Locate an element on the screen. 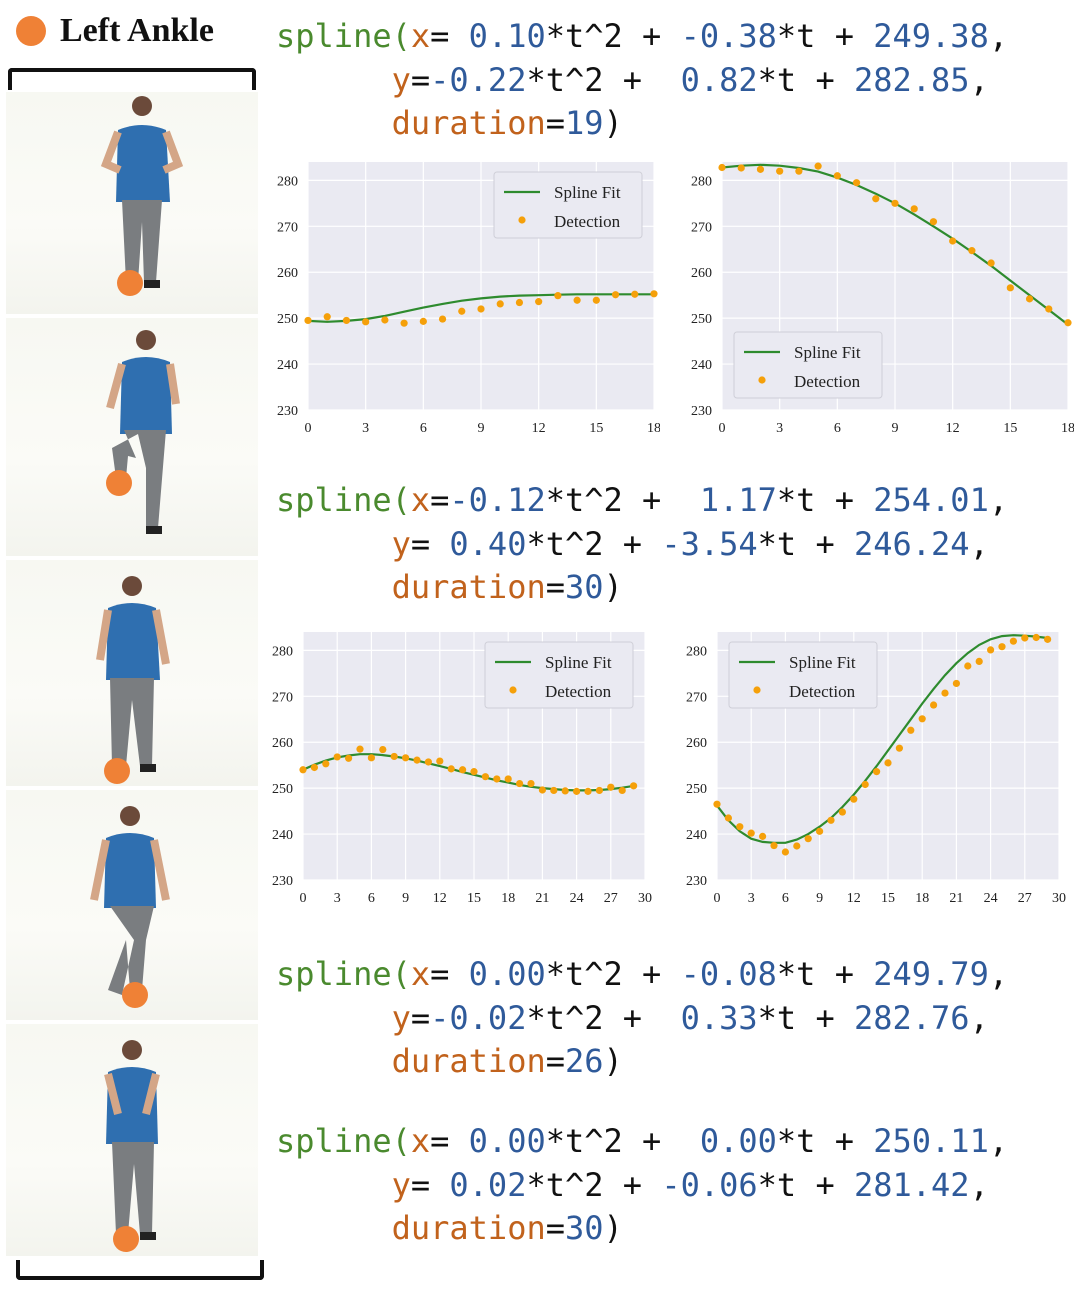  frames-bracket-bottom is located at coordinates (140, 1270).